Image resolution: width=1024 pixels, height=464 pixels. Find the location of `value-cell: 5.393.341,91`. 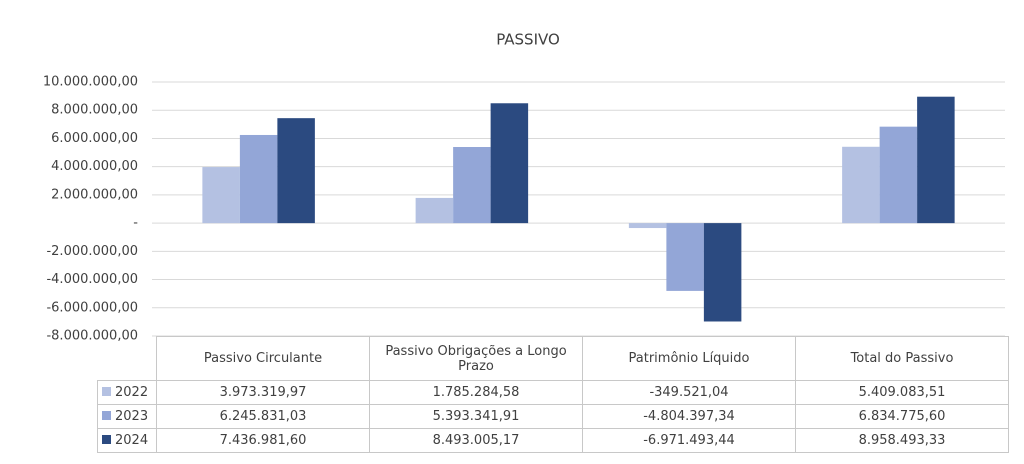

value-cell: 5.393.341,91 is located at coordinates (476, 416).